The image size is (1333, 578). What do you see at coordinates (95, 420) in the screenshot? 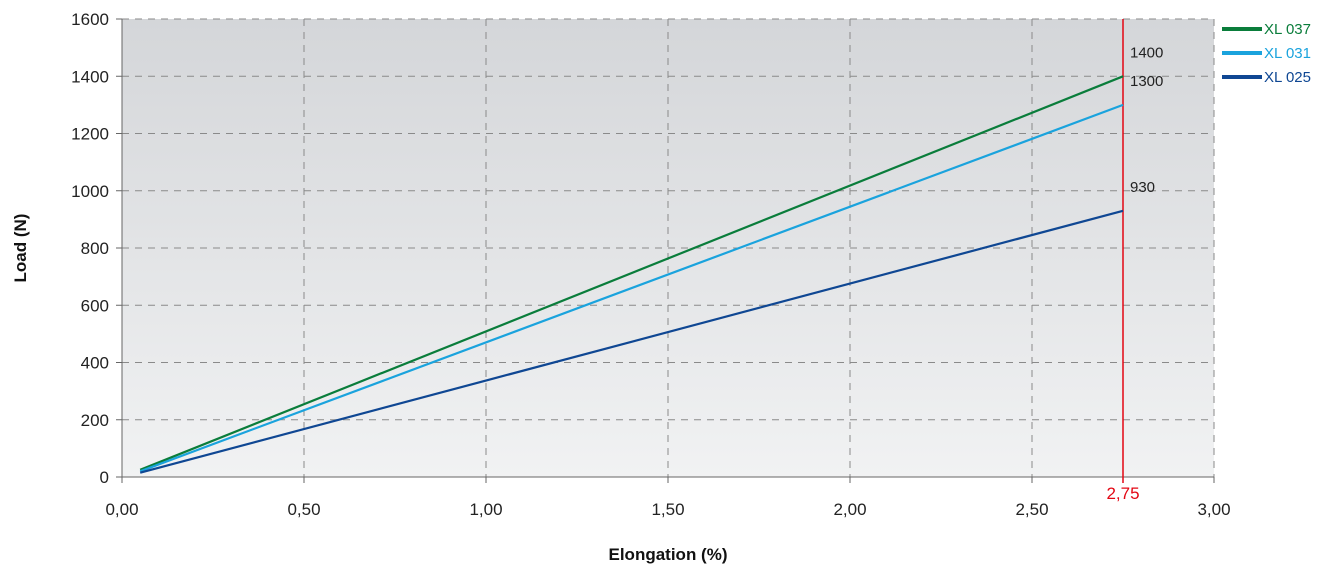
I see `y-tick-label: 200` at bounding box center [95, 420].